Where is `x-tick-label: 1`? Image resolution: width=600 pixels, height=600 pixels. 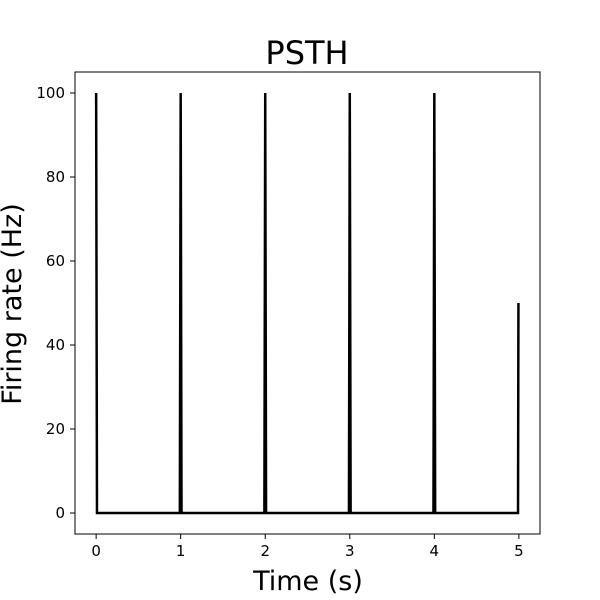
x-tick-label: 1 is located at coordinates (181, 551).